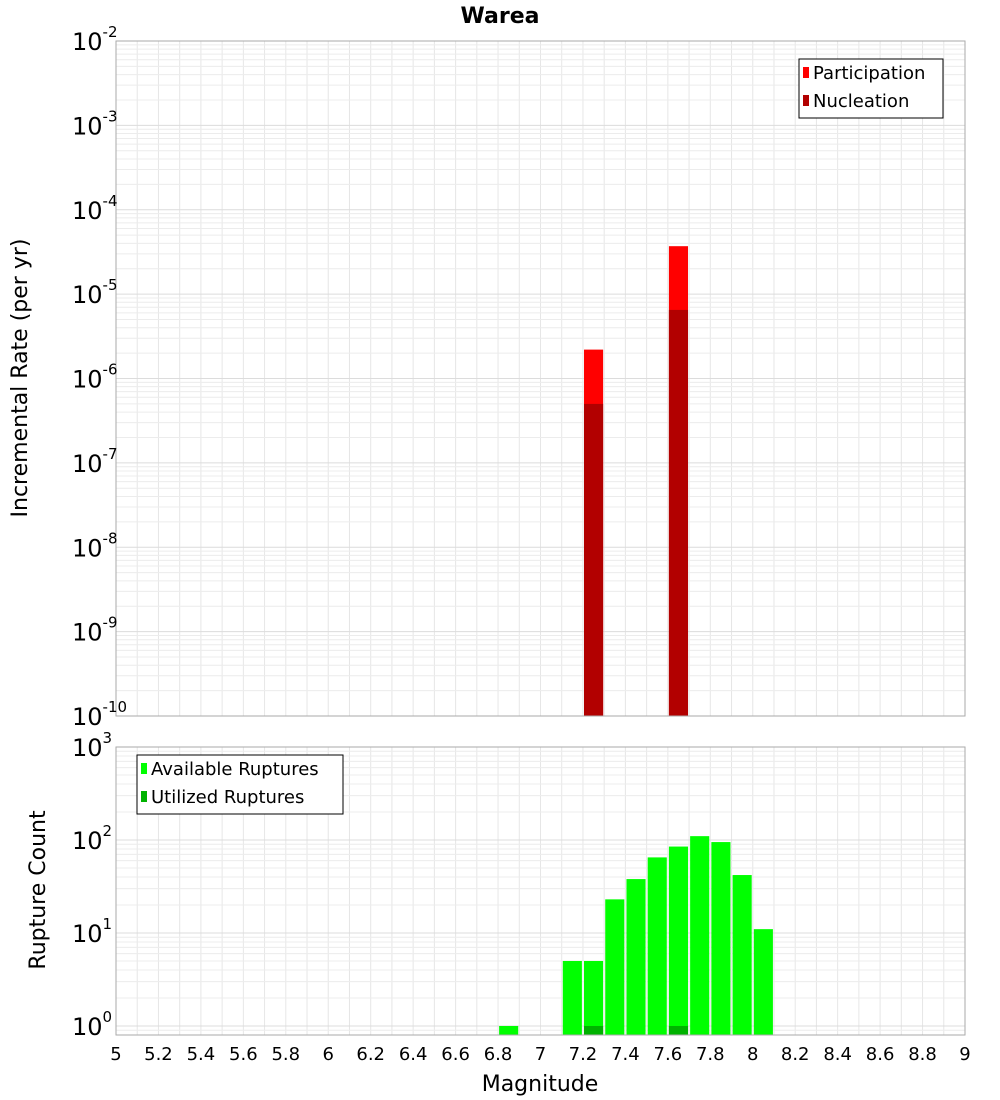 This screenshot has height=1100, width=1000. Describe the element at coordinates (540, 1054) in the screenshot. I see `x-tick-label: 7` at that location.